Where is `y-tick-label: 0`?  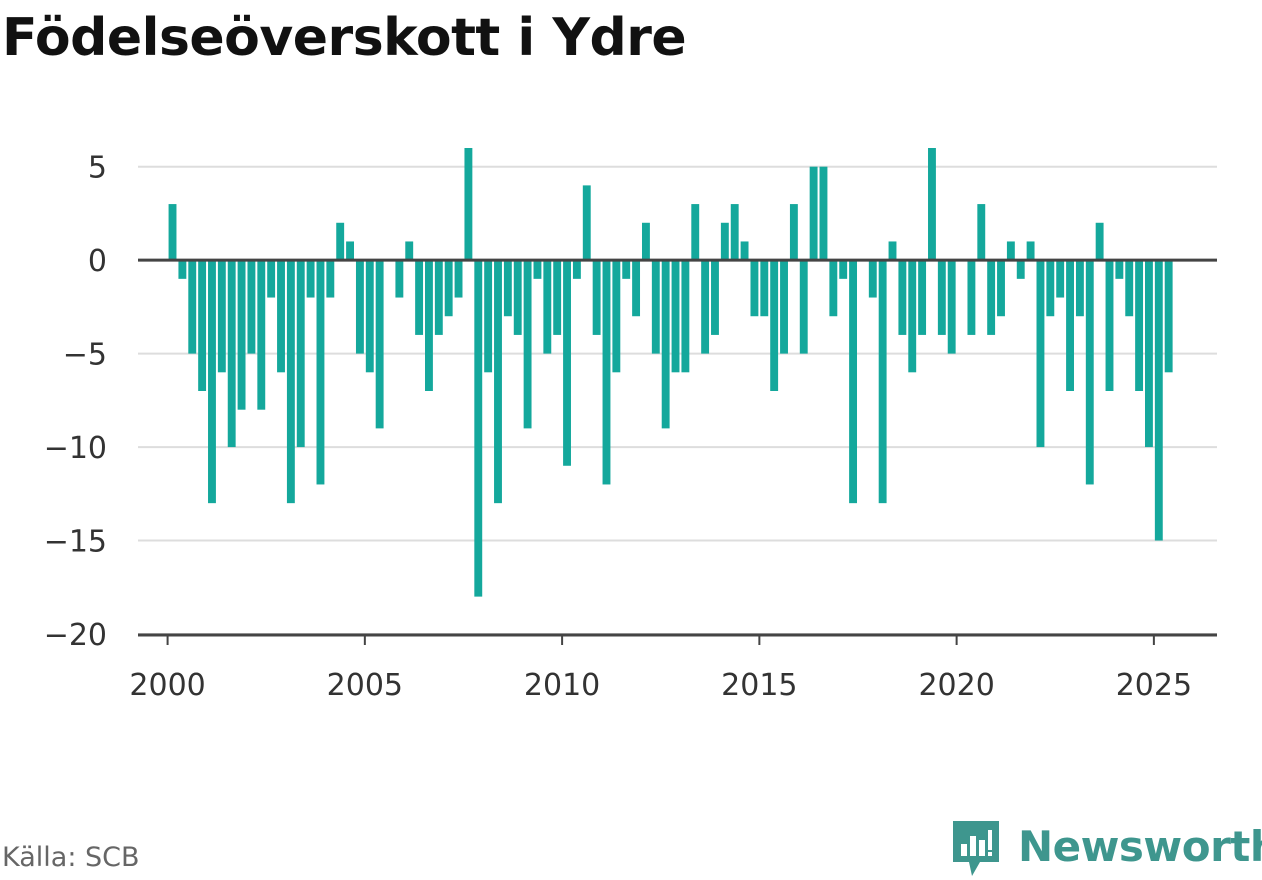 y-tick-label: 0 is located at coordinates (97, 261).